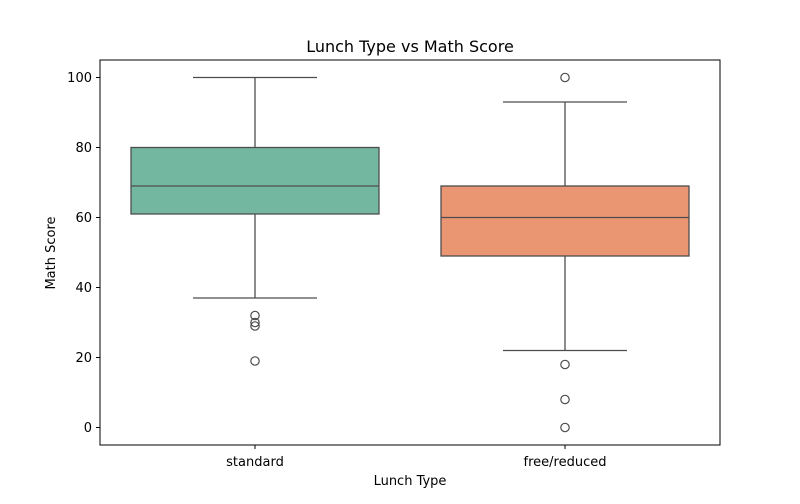 This screenshot has width=800, height=504. I want to click on y-tick-label: 80, so click(83, 148).